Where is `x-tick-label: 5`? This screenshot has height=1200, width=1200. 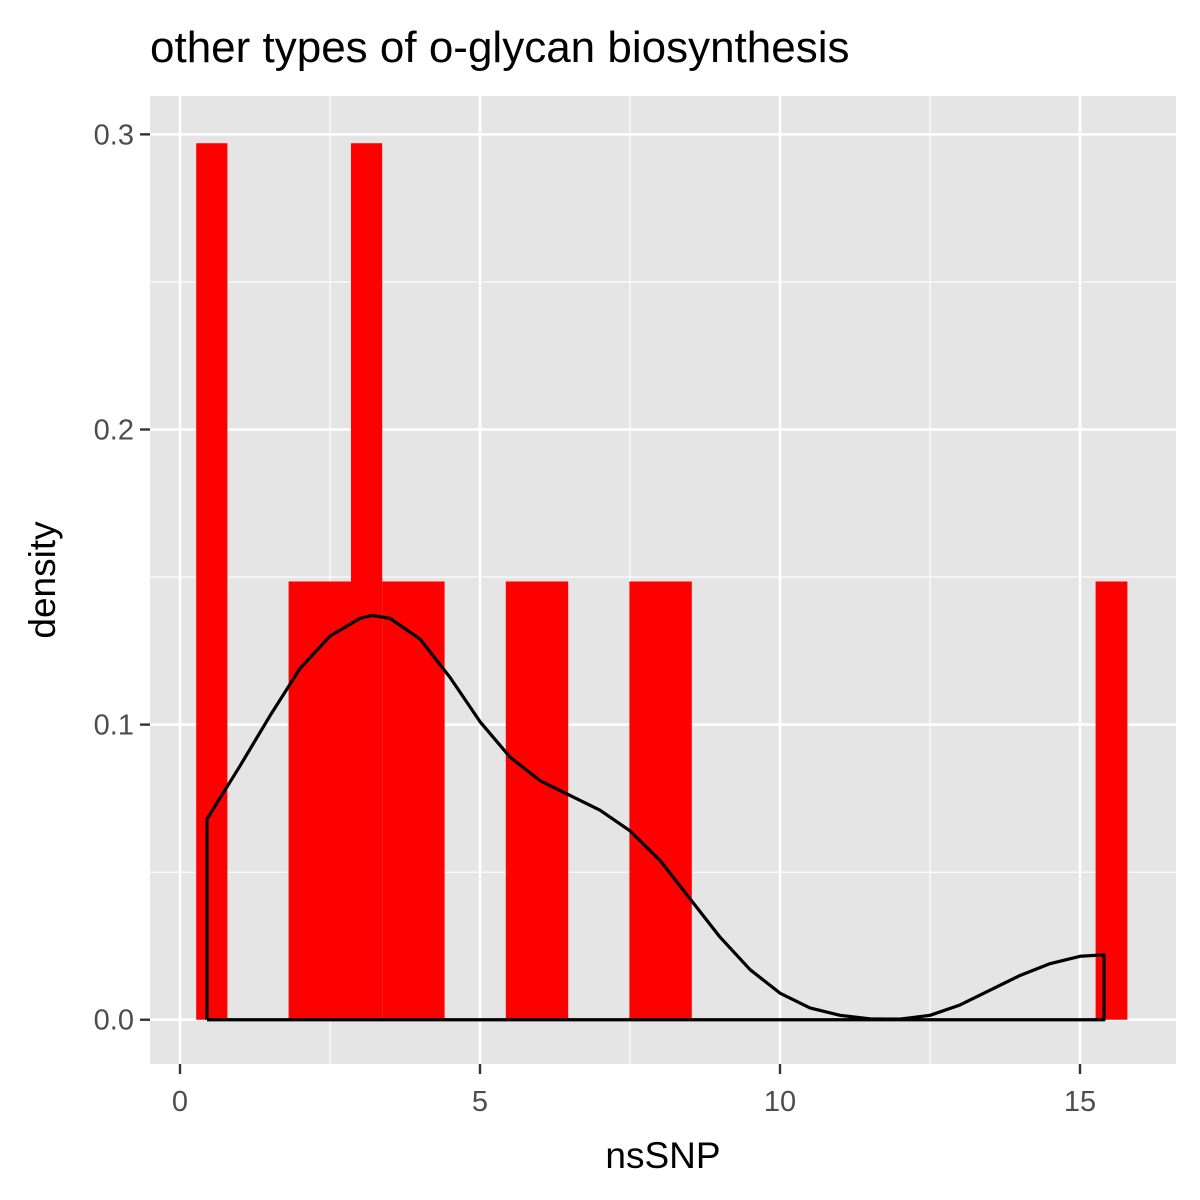 x-tick-label: 5 is located at coordinates (480, 1102).